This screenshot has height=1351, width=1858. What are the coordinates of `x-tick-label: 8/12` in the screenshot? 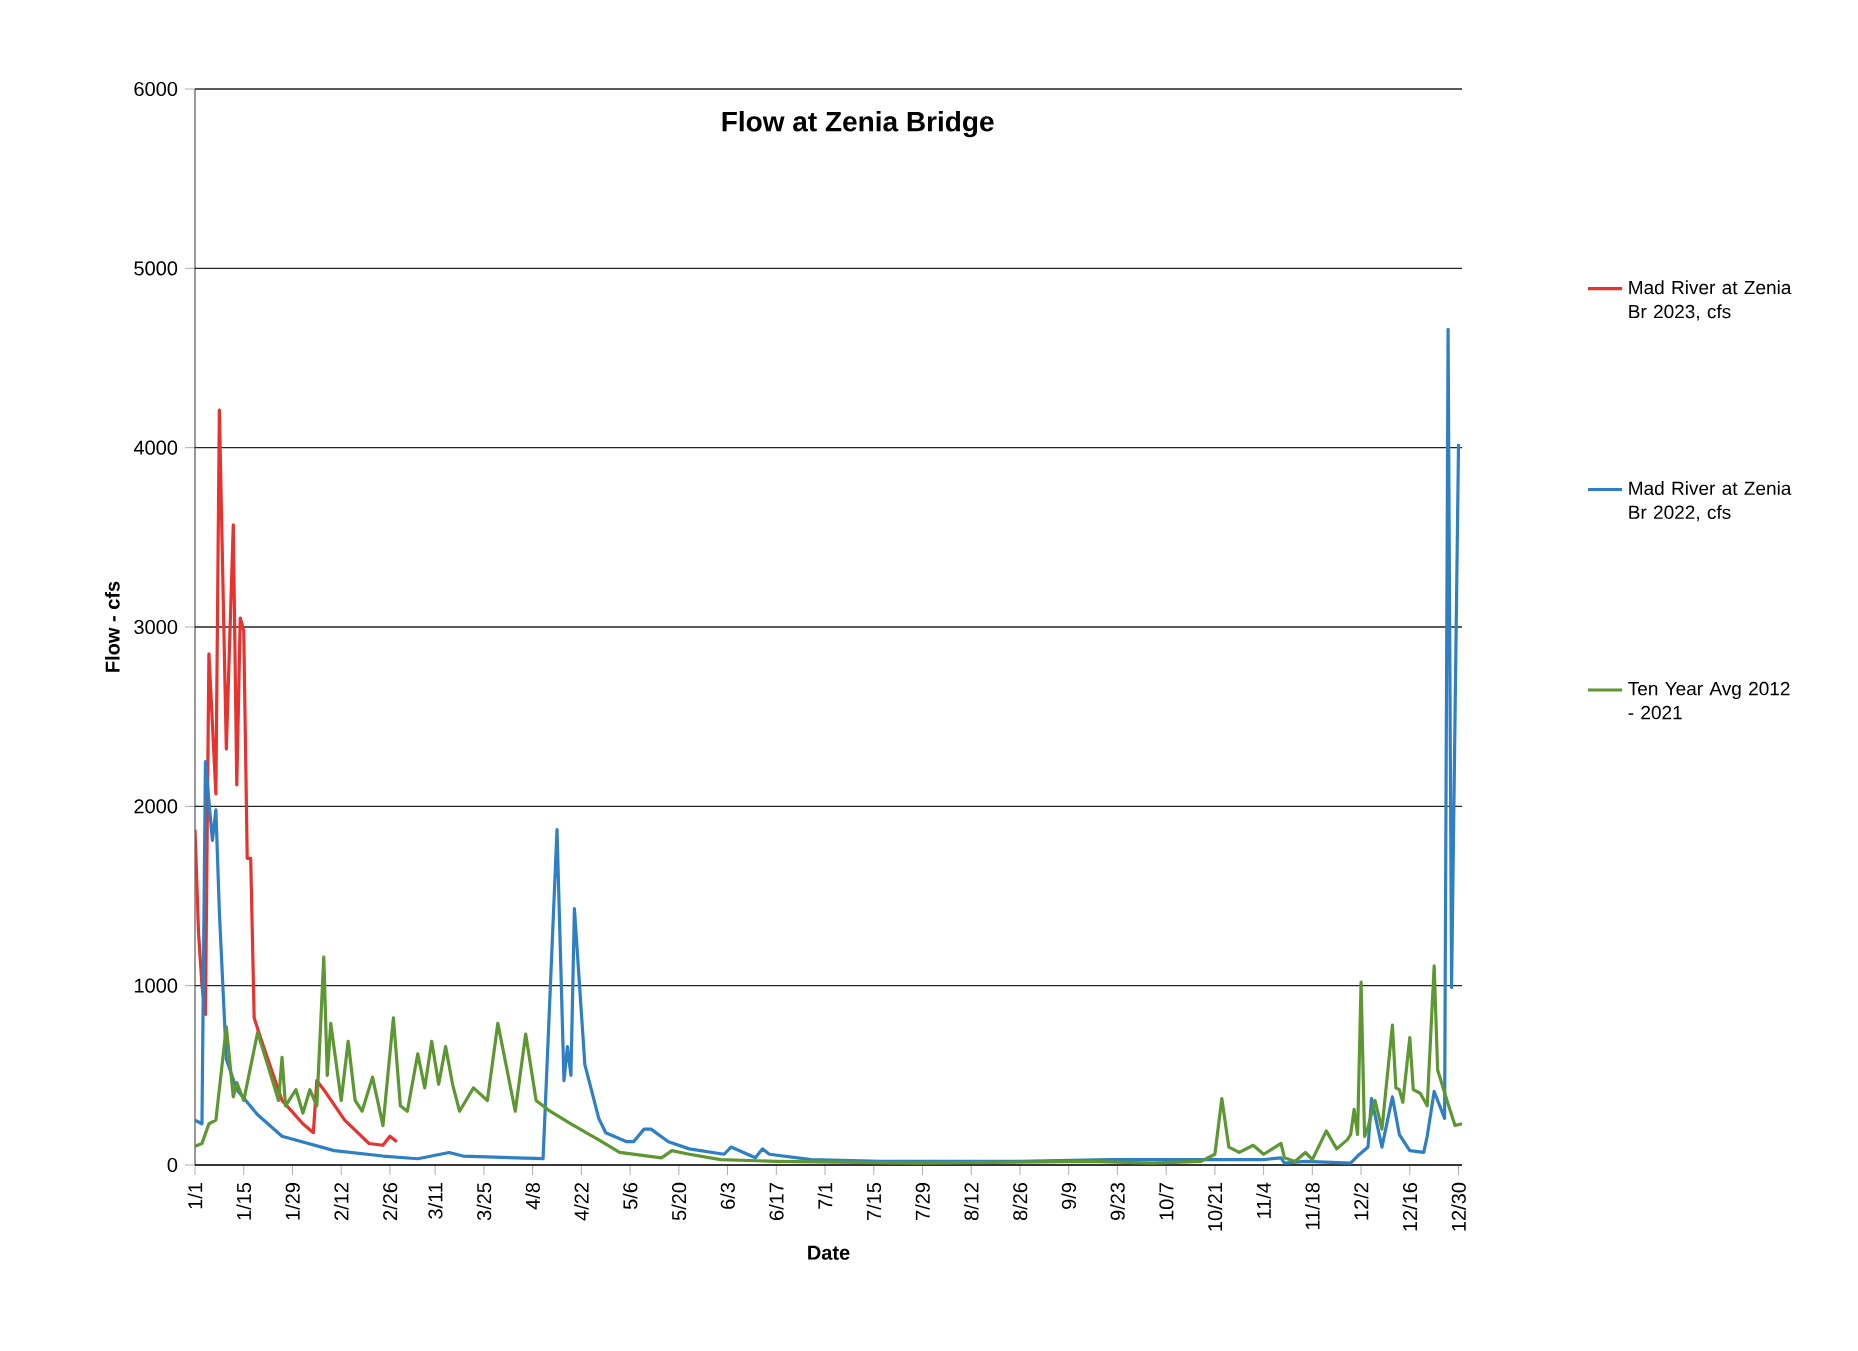 It's located at (971, 1202).